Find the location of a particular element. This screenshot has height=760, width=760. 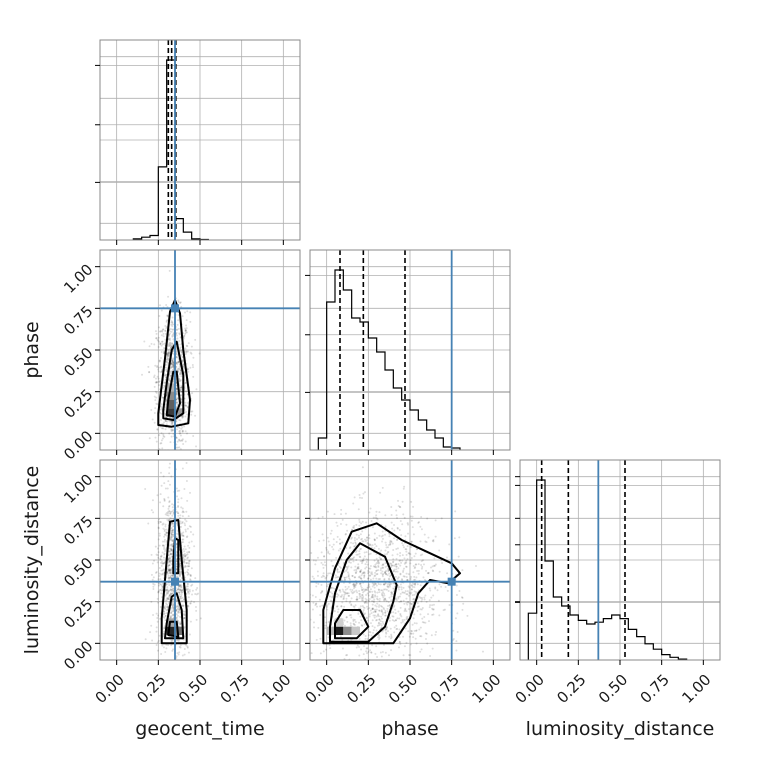

y-tick-label: 0.00 is located at coordinates (78, 655).